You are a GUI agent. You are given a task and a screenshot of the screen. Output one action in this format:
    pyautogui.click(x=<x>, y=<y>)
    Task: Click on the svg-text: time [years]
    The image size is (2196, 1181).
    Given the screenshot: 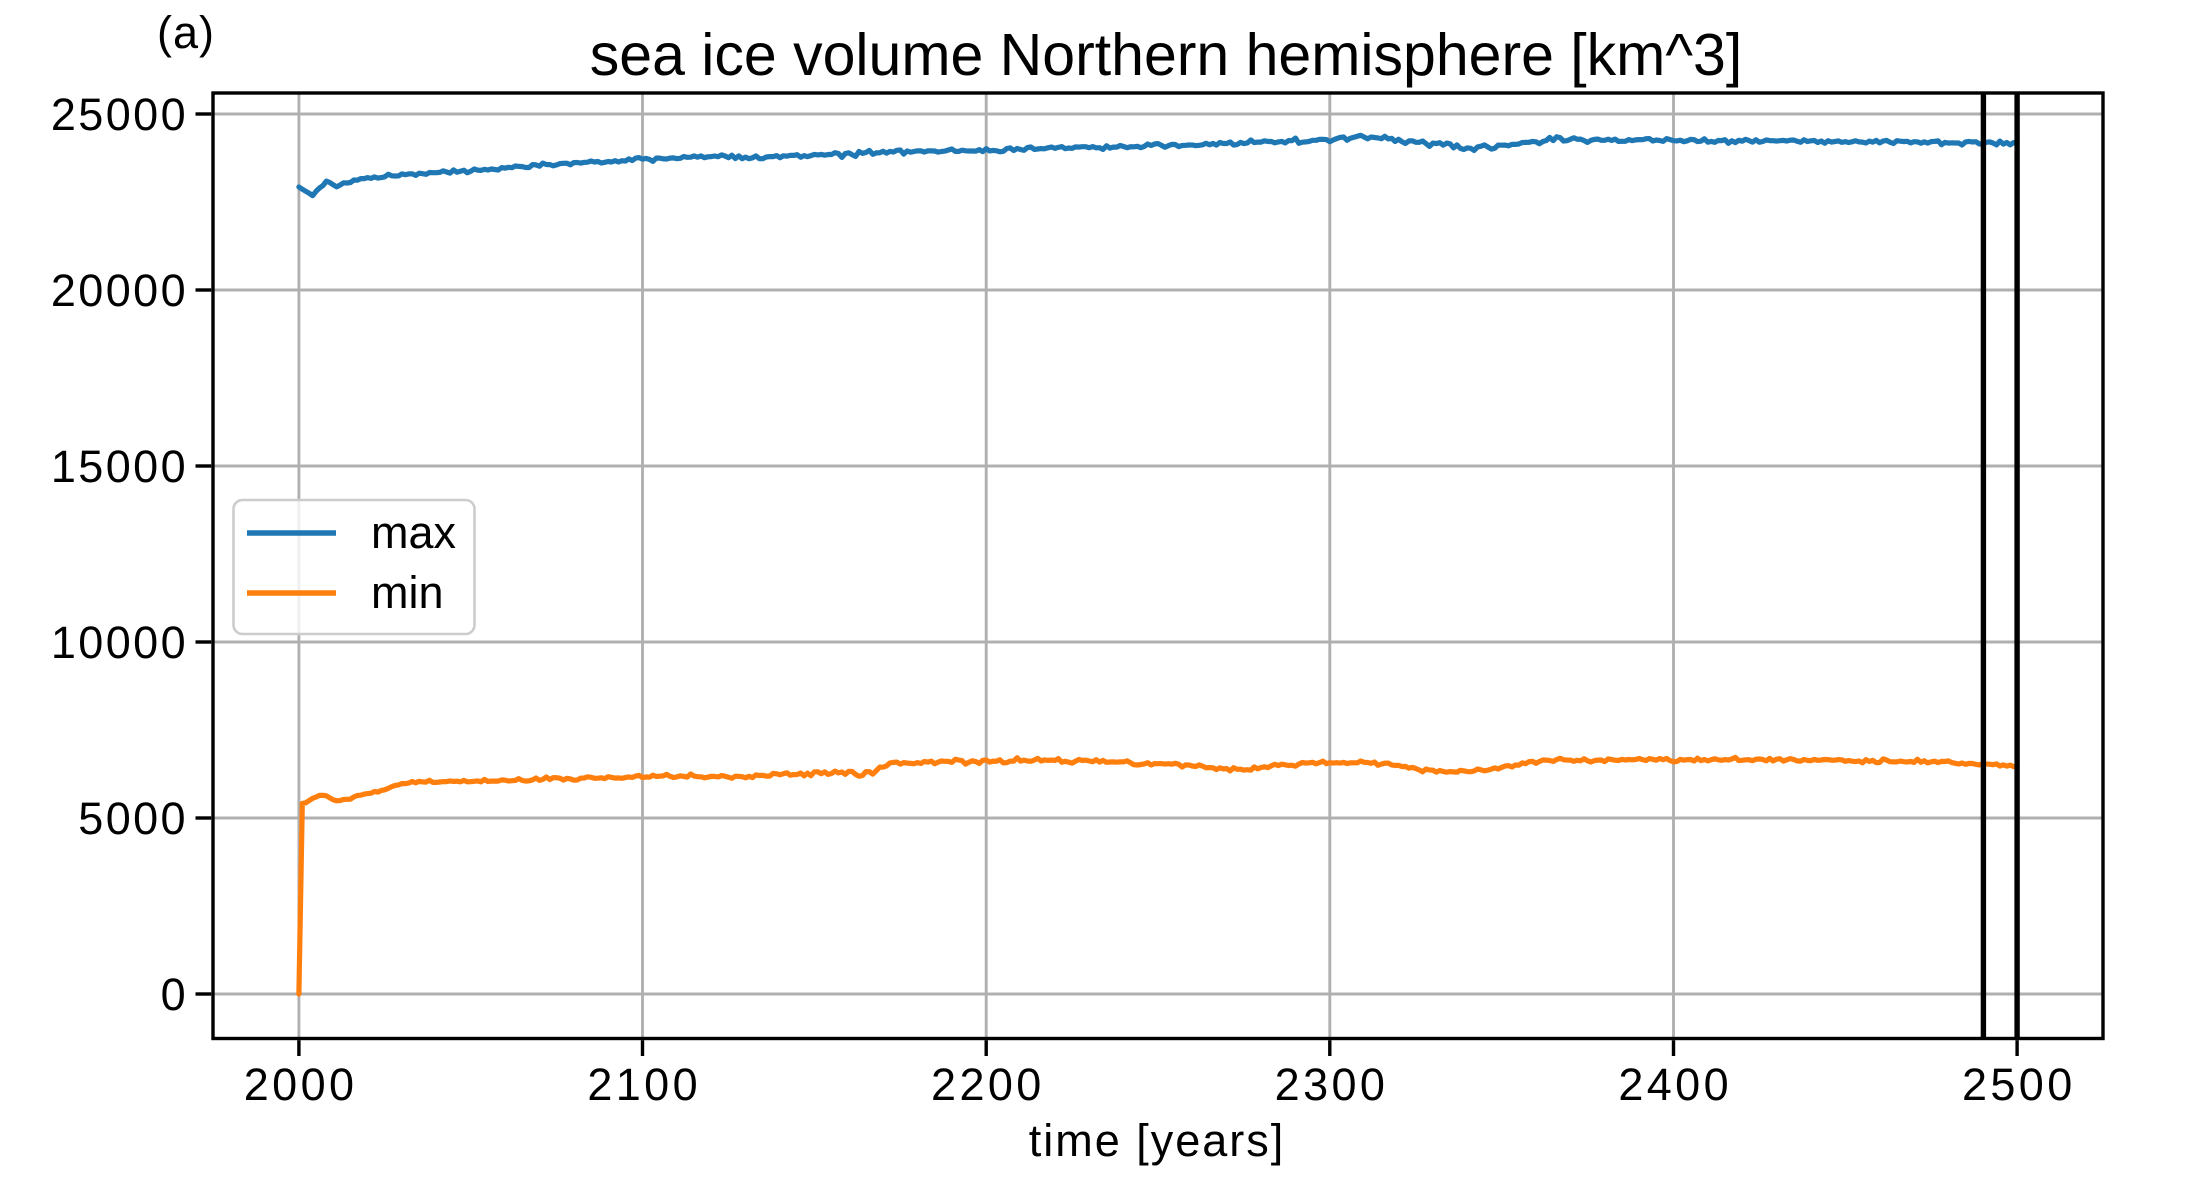 What is the action you would take?
    pyautogui.click(x=1157, y=1140)
    